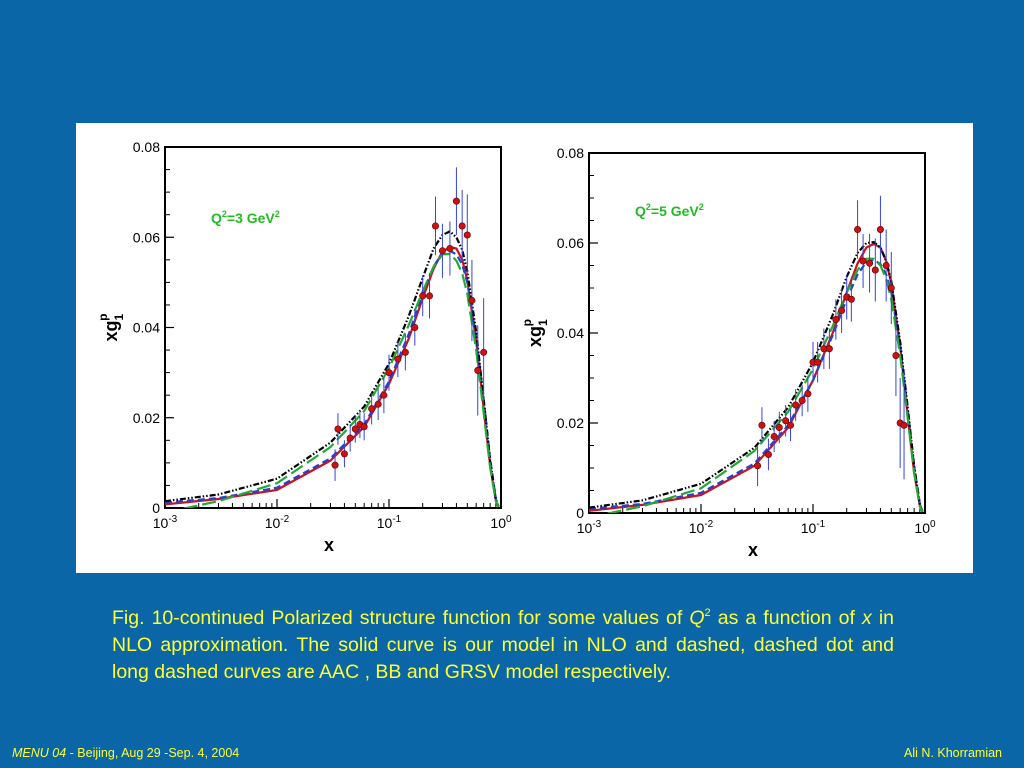  What do you see at coordinates (509, 519) in the screenshot?
I see `x-tick-exponent: 0` at bounding box center [509, 519].